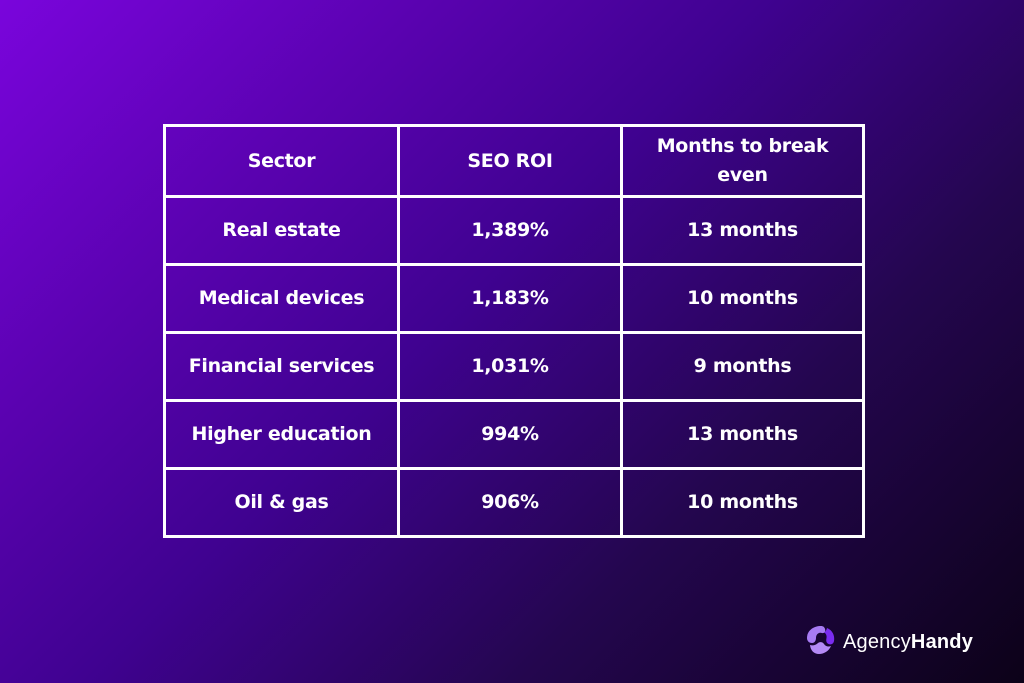 This screenshot has width=1024, height=683. What do you see at coordinates (742, 366) in the screenshot?
I see `cell-months: 9 months` at bounding box center [742, 366].